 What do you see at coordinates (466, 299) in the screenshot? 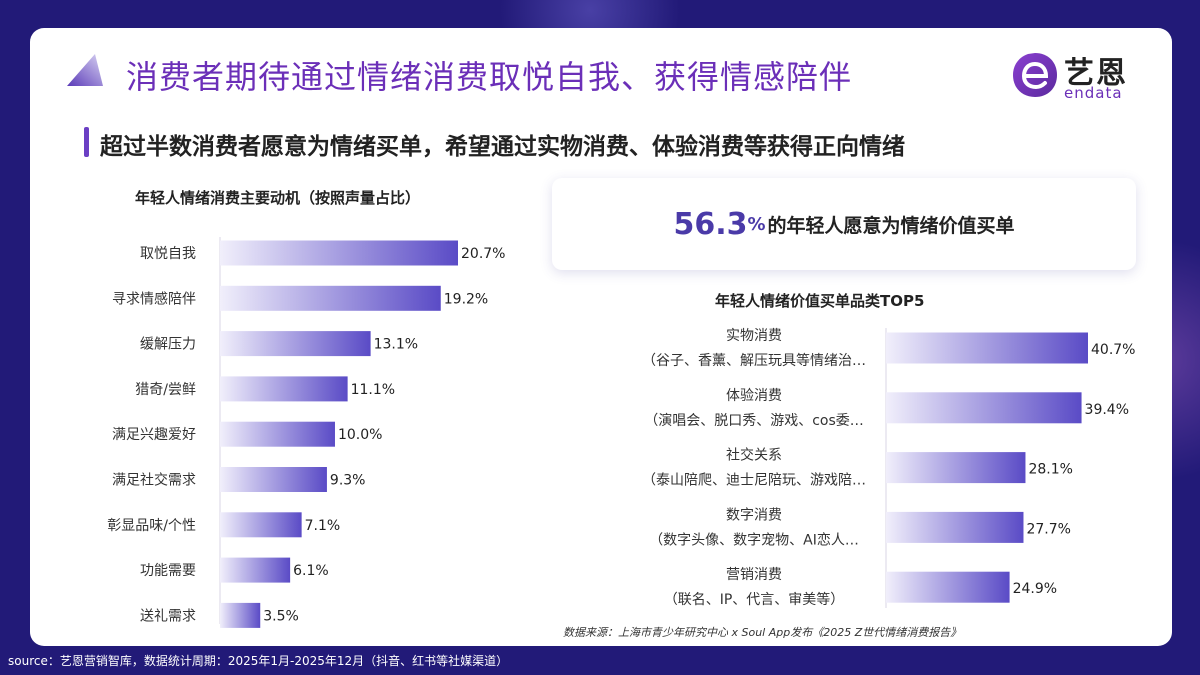
I see `left-value-label: 19.2%` at bounding box center [466, 299].